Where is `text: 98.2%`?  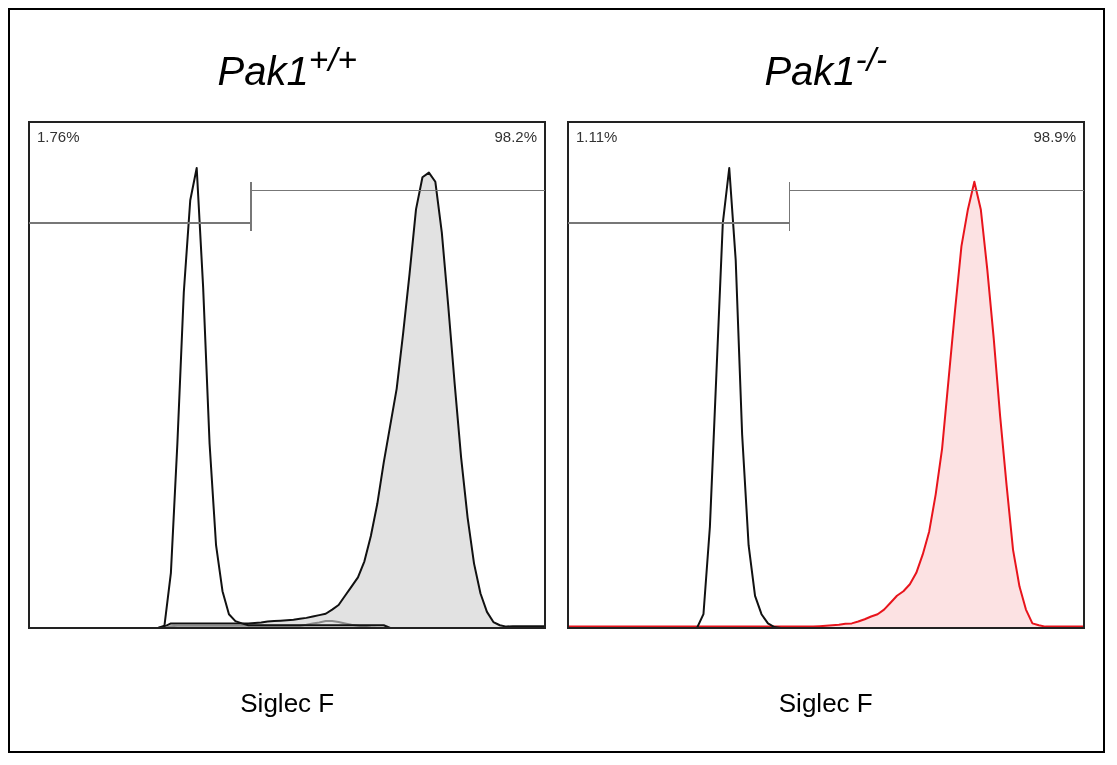
text: 98.2% is located at coordinates (516, 136).